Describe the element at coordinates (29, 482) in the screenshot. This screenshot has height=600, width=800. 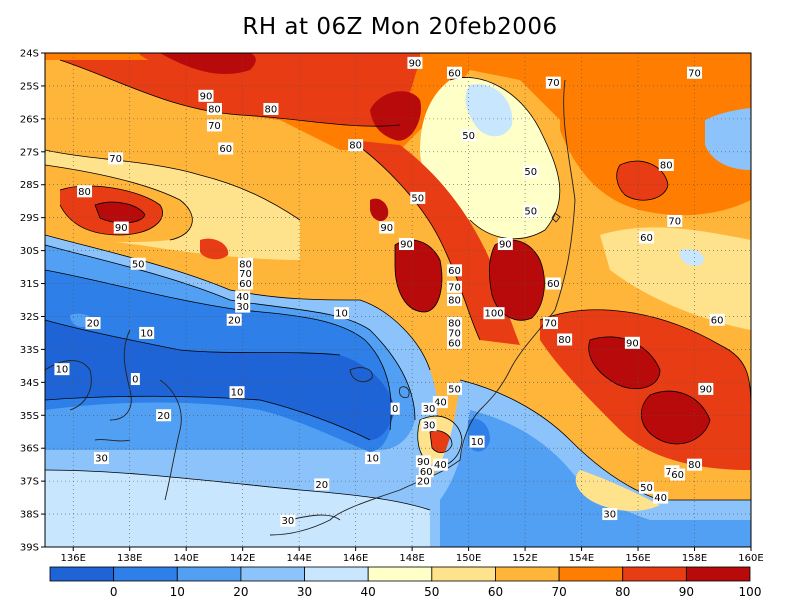
I see `lat-tick-label: 37S` at that location.